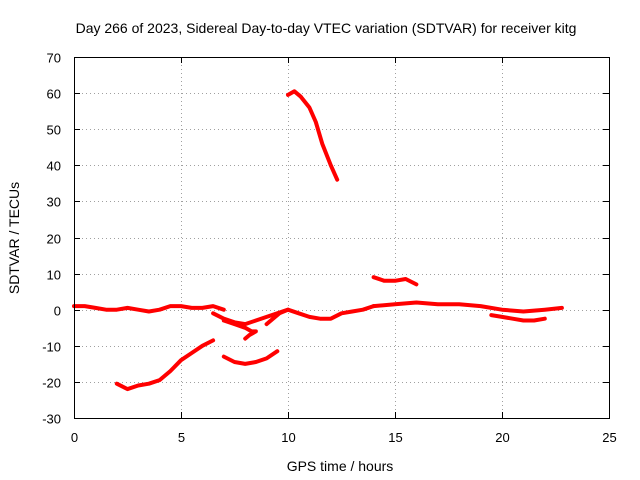 The image size is (640, 480). Describe the element at coordinates (54, 58) in the screenshot. I see `y-tick-label: 70` at that location.